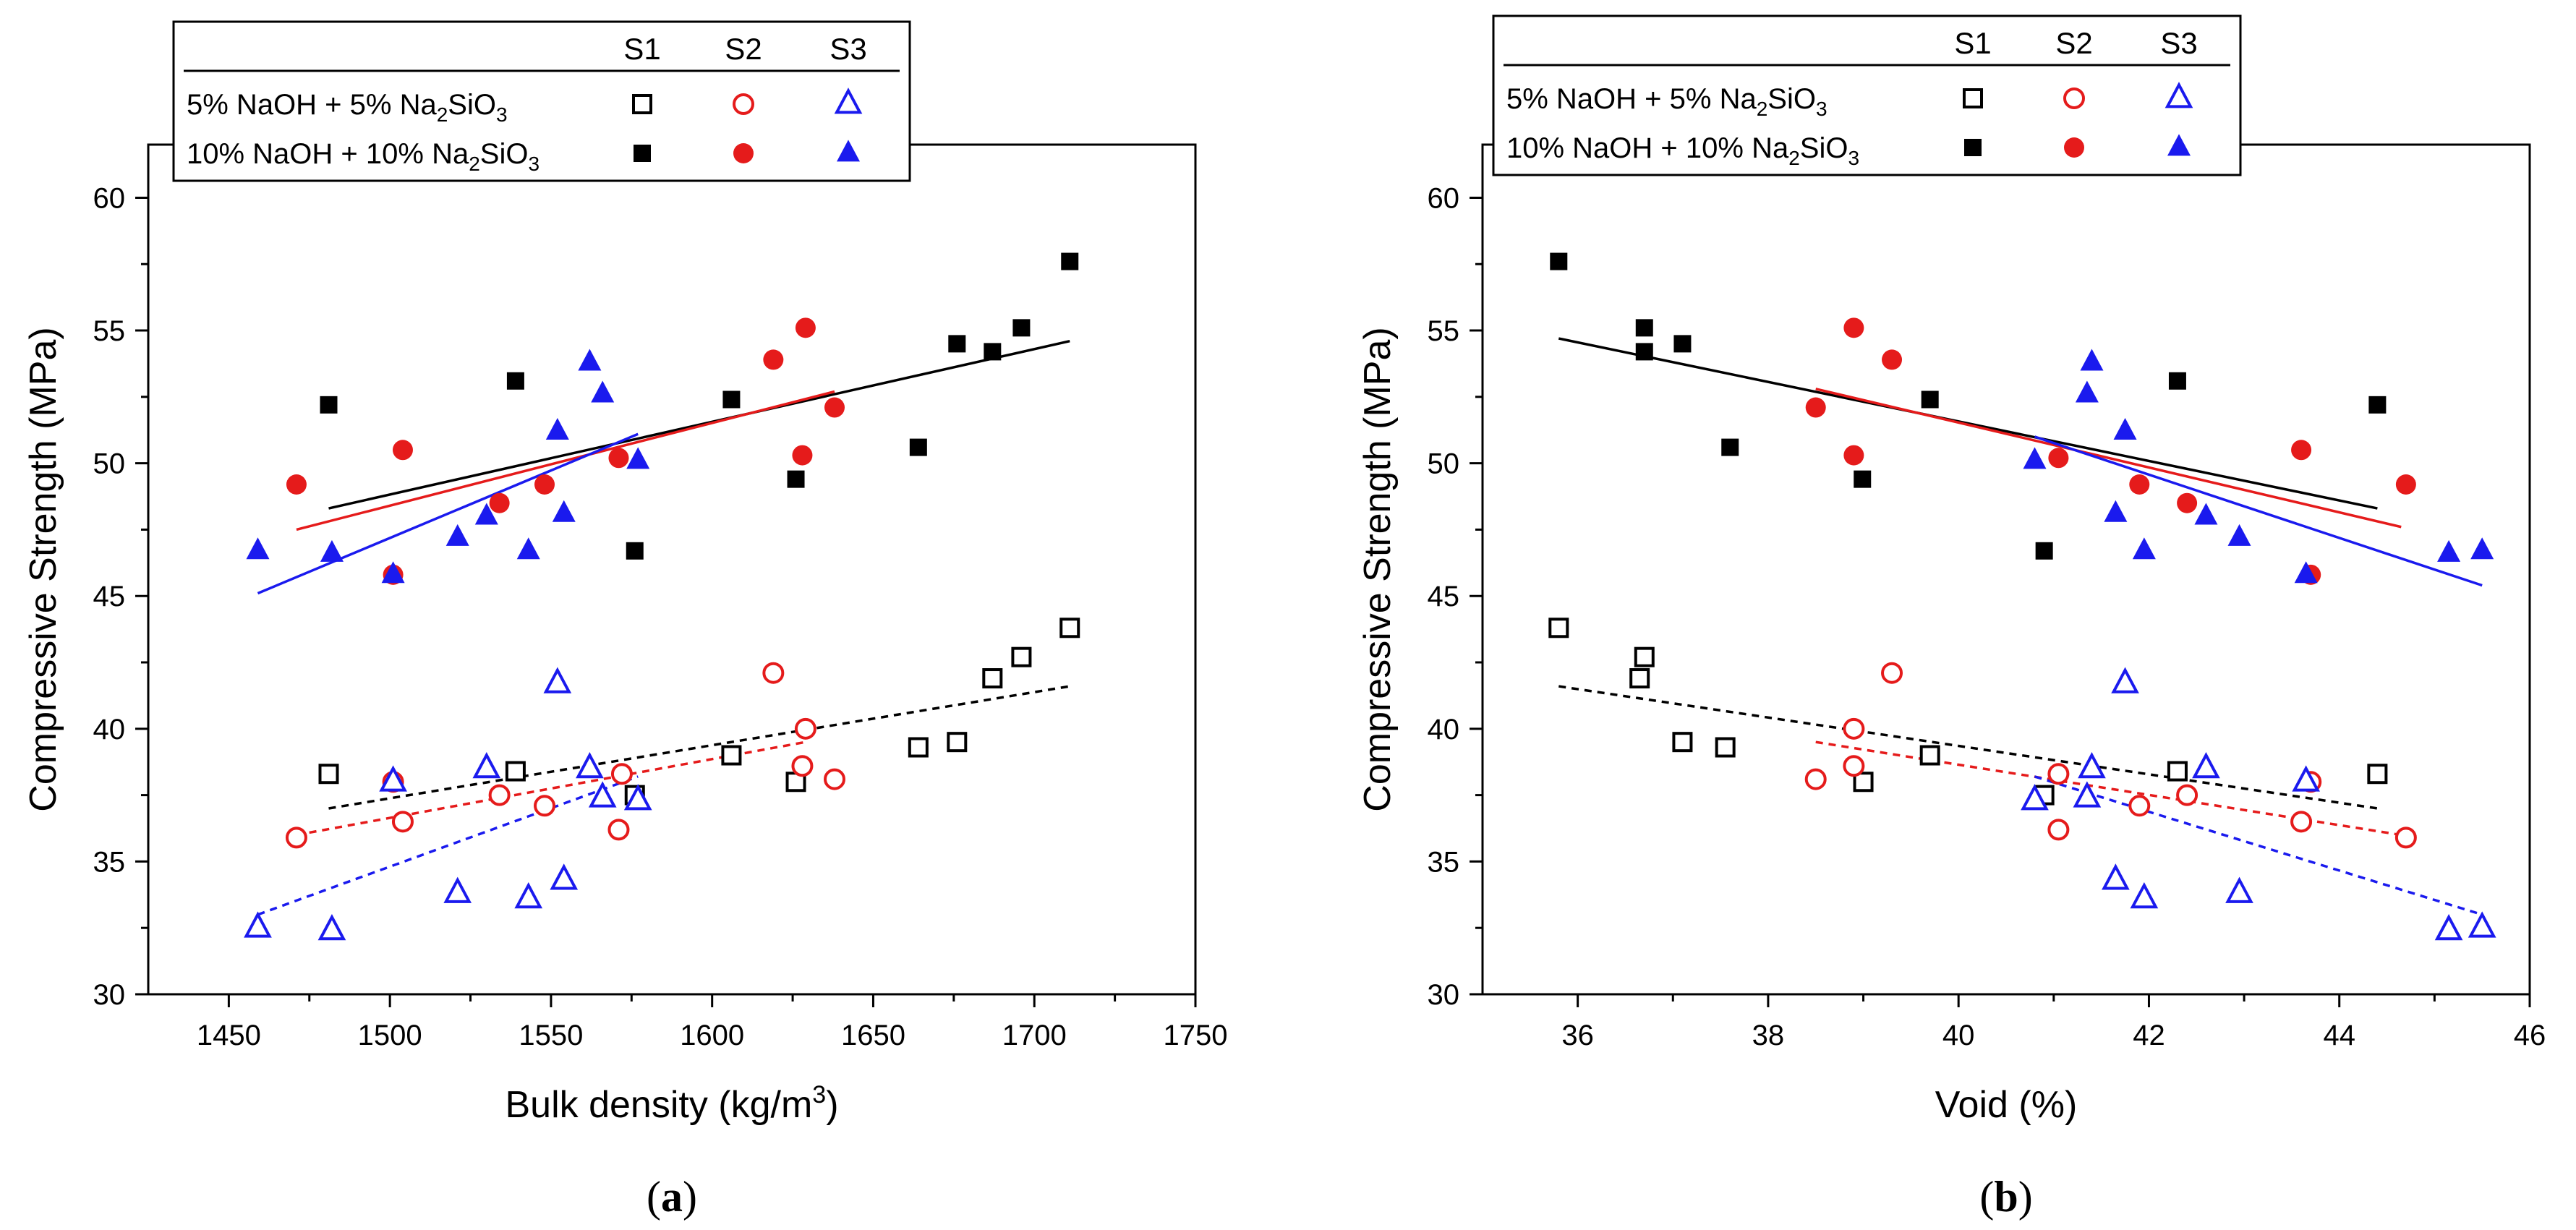 The image size is (2576, 1230). I want to click on x-tick-label: 38, so click(1768, 1035).